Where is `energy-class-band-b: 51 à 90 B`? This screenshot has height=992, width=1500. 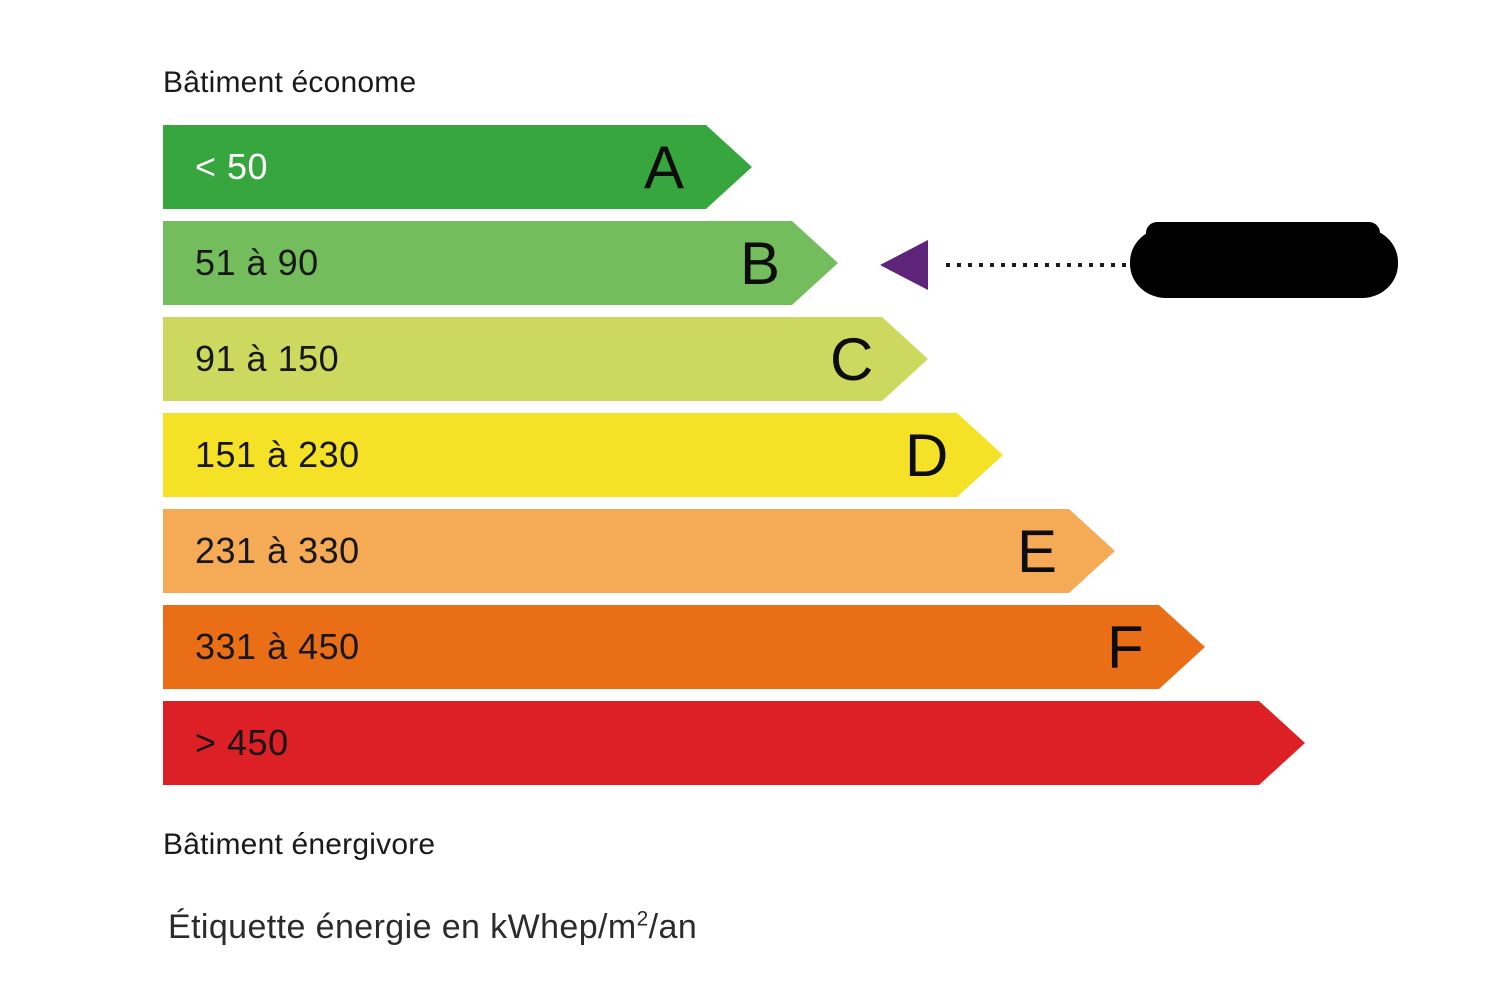
energy-class-band-b: 51 à 90 B is located at coordinates (500, 263).